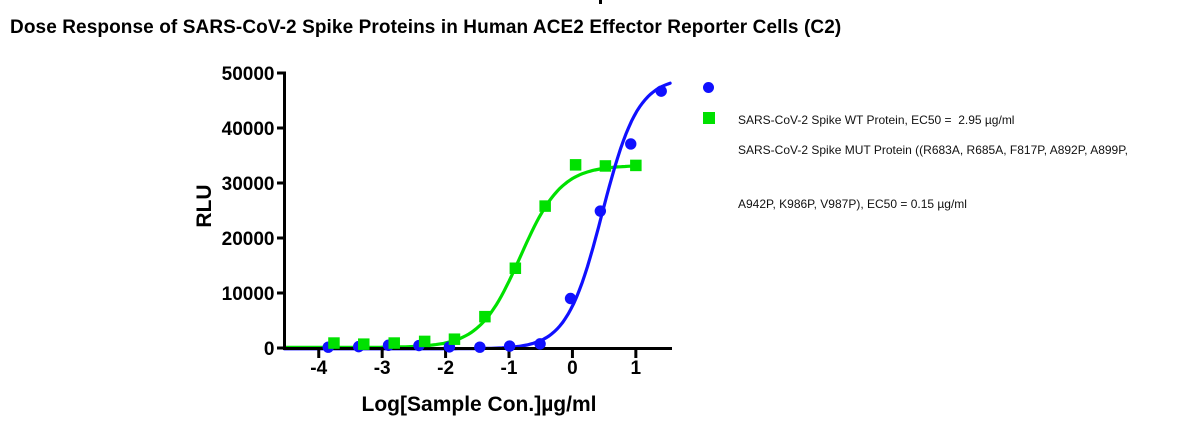  Describe the element at coordinates (204, 205) in the screenshot. I see `y-axis-title: RLU` at that location.